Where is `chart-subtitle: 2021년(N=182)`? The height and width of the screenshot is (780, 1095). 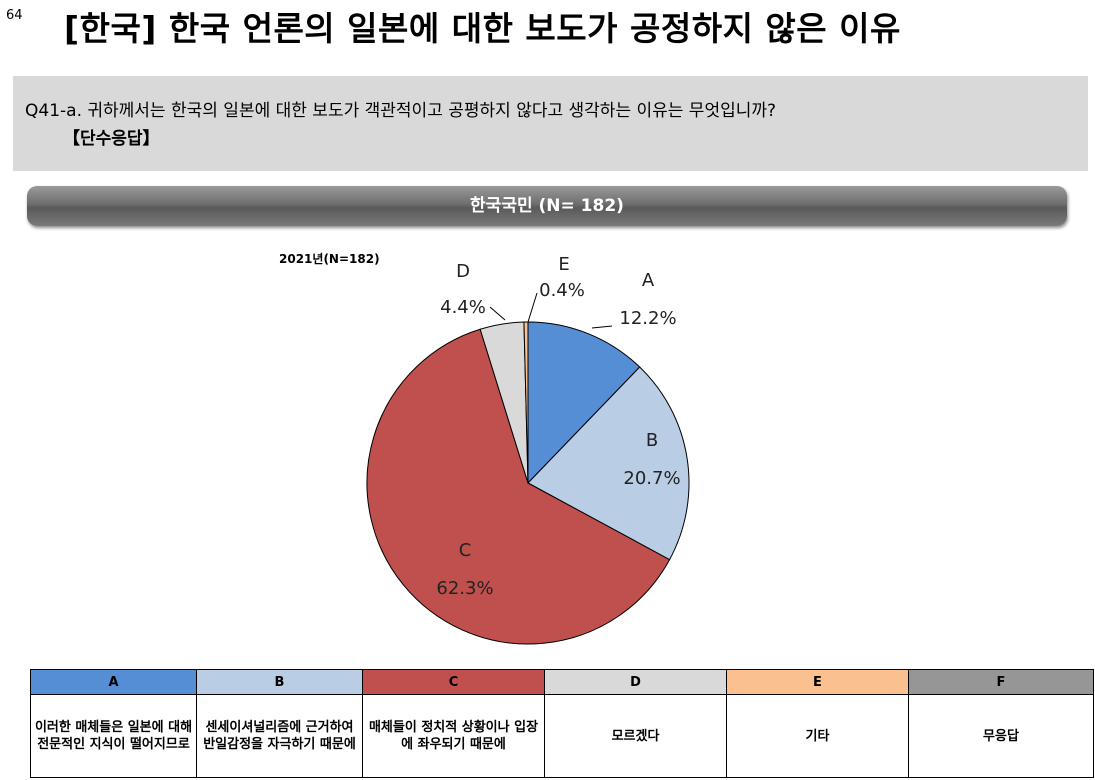 chart-subtitle: 2021년(N=182) is located at coordinates (329, 259).